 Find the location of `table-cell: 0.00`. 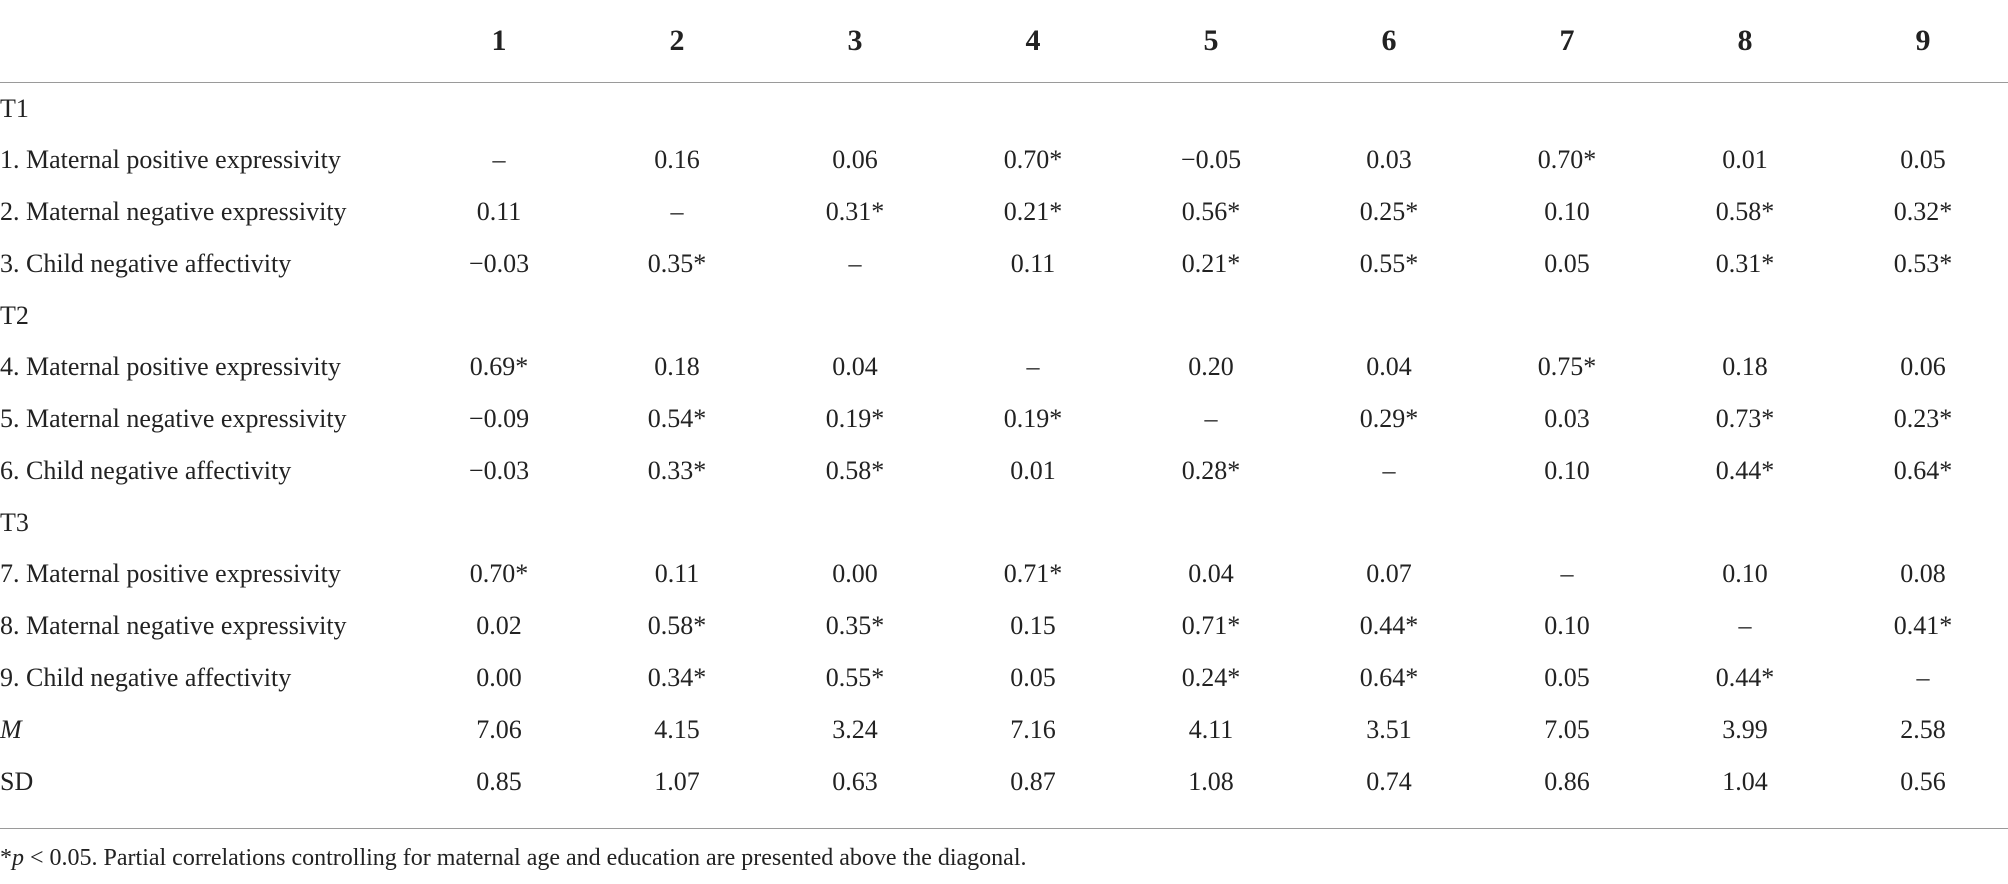

table-cell: 0.00 is located at coordinates (855, 573).